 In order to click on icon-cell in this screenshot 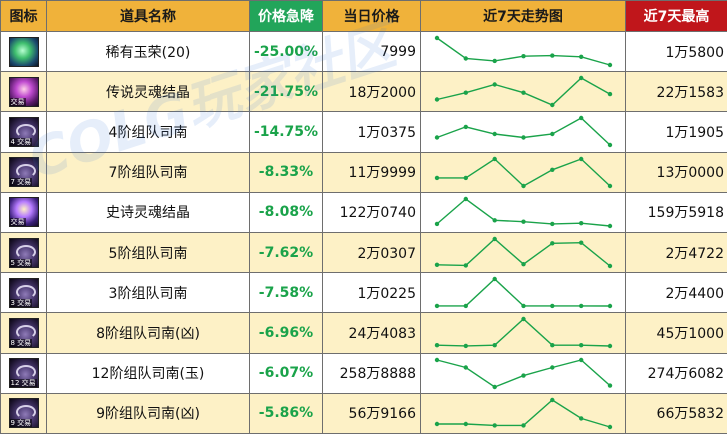, I will do `click(23, 51)`.